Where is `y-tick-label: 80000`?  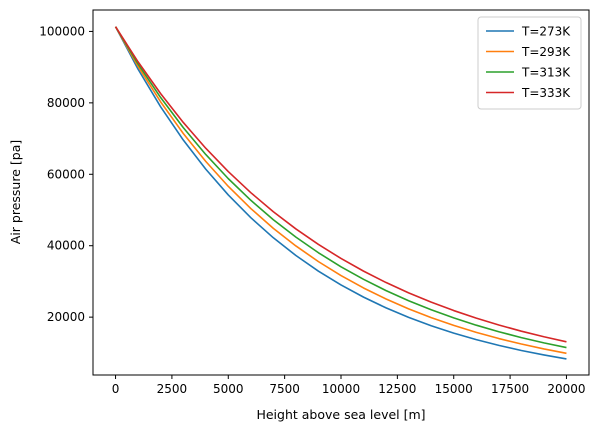 y-tick-label: 80000 is located at coordinates (66, 103).